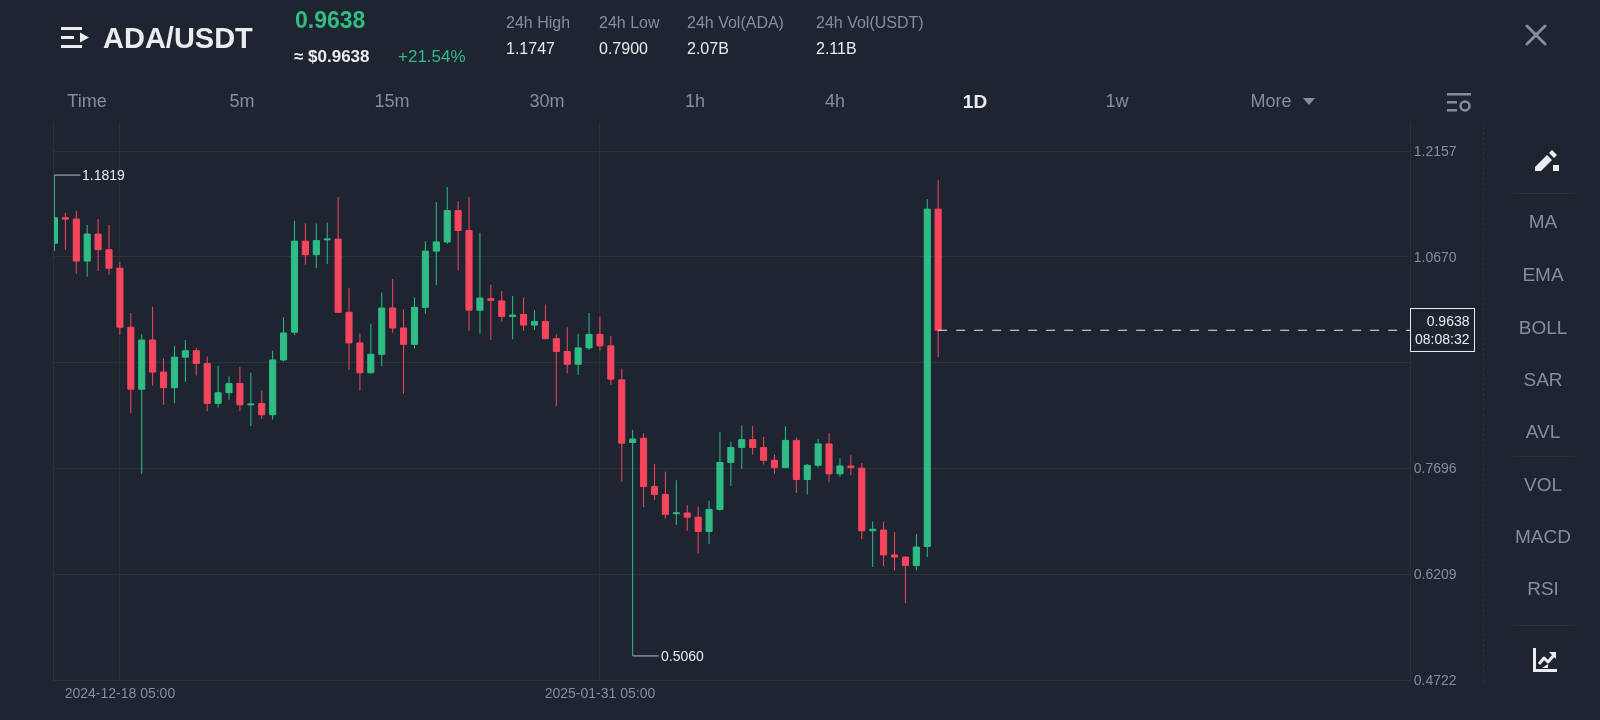 This screenshot has width=1600, height=720. I want to click on text: Time, so click(87, 101).